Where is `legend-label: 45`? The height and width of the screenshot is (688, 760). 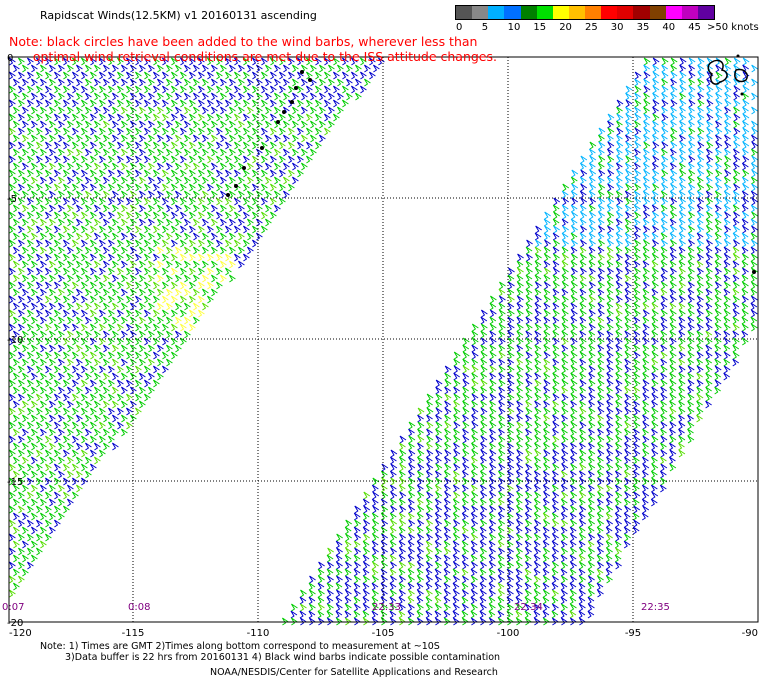 legend-label: 45 is located at coordinates (694, 27).